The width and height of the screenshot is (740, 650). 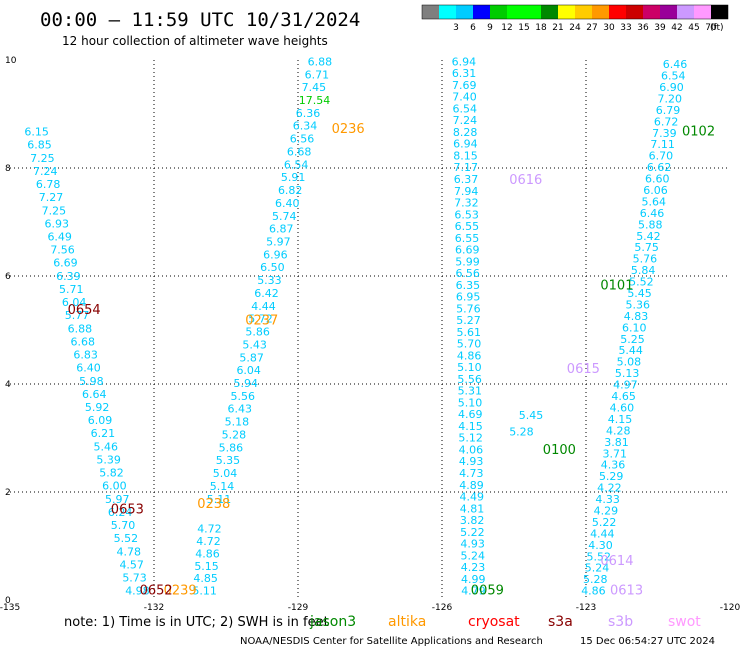 What do you see at coordinates (632, 339) in the screenshot?
I see `wave-height-label: 5.25` at bounding box center [632, 339].